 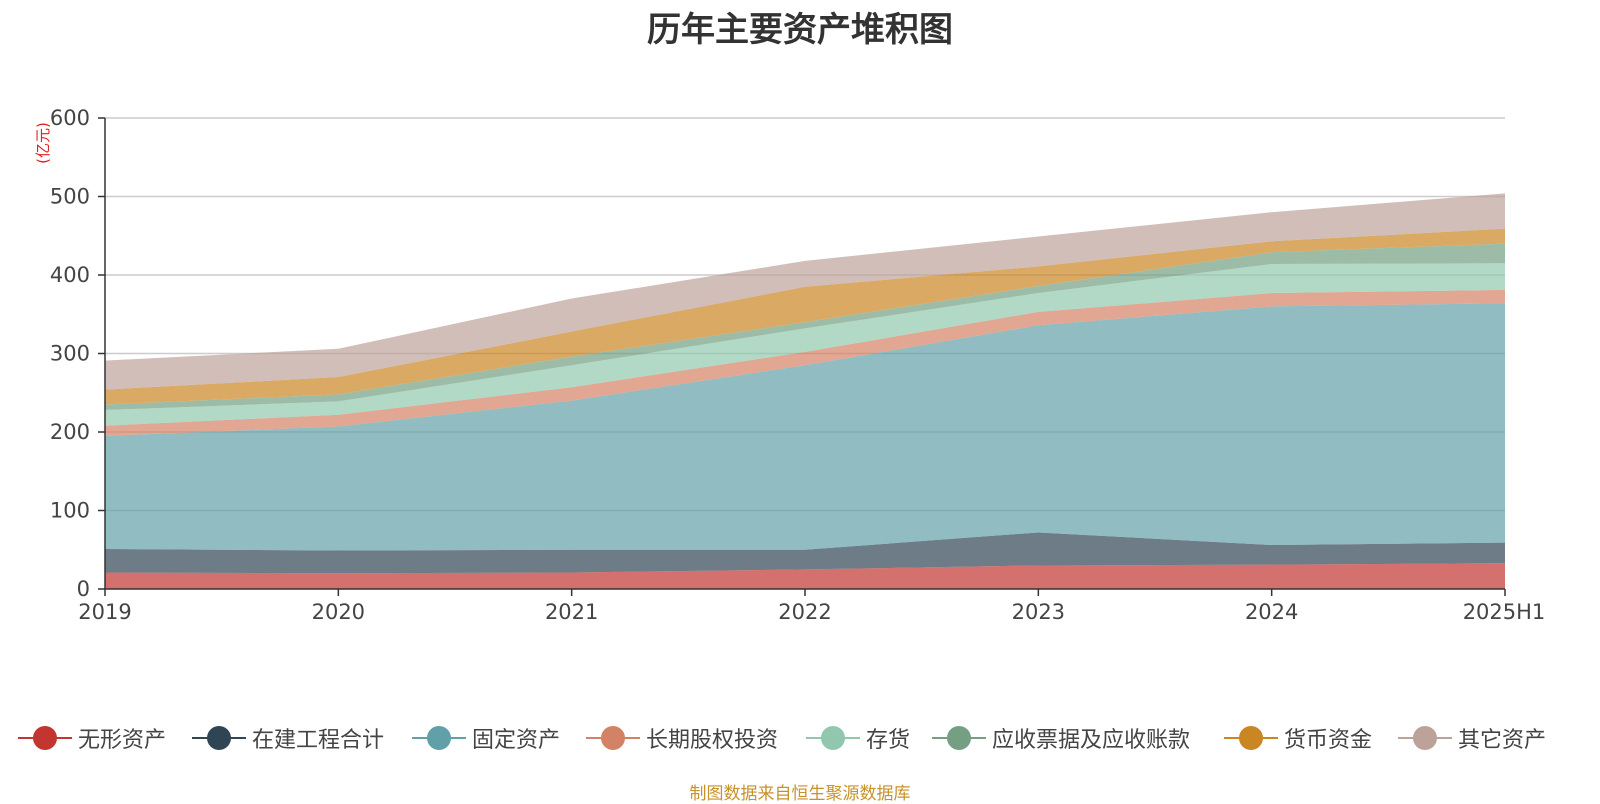 What do you see at coordinates (712, 740) in the screenshot?
I see `legend-label: 长期股权投资` at bounding box center [712, 740].